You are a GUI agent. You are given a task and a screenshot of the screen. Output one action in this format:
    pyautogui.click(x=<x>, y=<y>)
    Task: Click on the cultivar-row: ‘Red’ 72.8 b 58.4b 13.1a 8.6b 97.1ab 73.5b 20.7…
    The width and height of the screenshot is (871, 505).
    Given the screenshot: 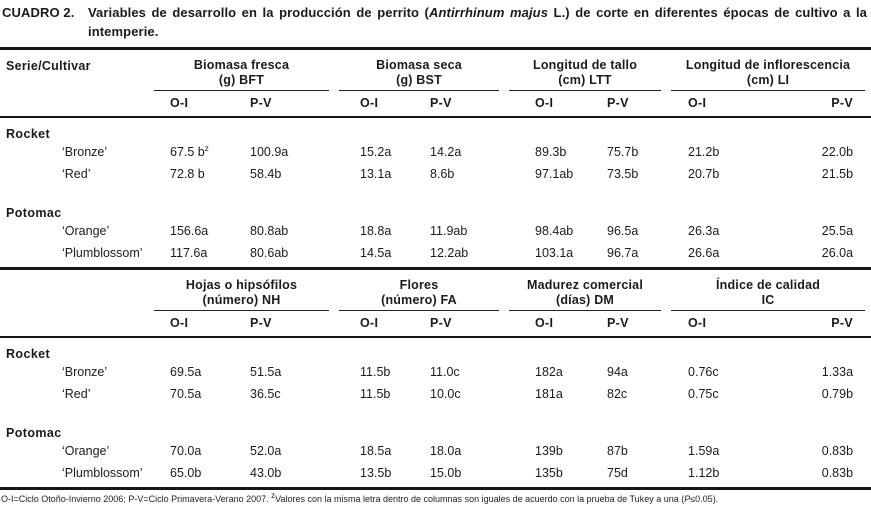 What is the action you would take?
    pyautogui.click(x=435, y=177)
    